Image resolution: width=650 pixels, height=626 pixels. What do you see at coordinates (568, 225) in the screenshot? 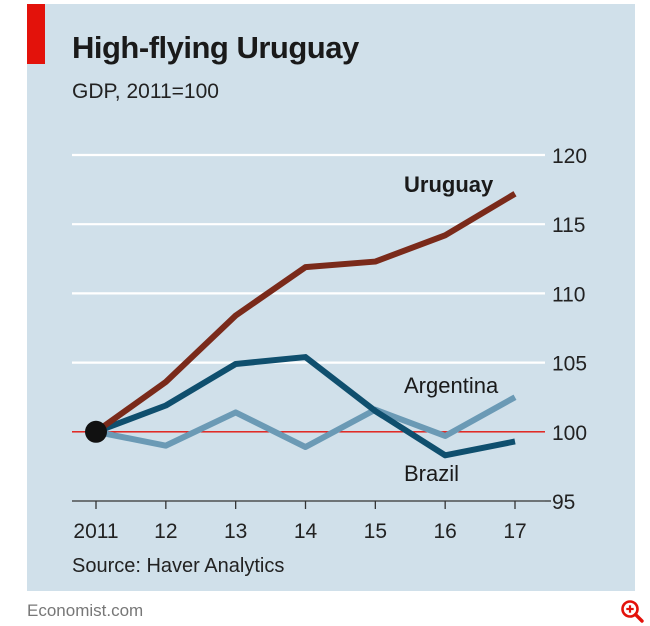
I see `y-tick-label-115: 115` at bounding box center [568, 225].